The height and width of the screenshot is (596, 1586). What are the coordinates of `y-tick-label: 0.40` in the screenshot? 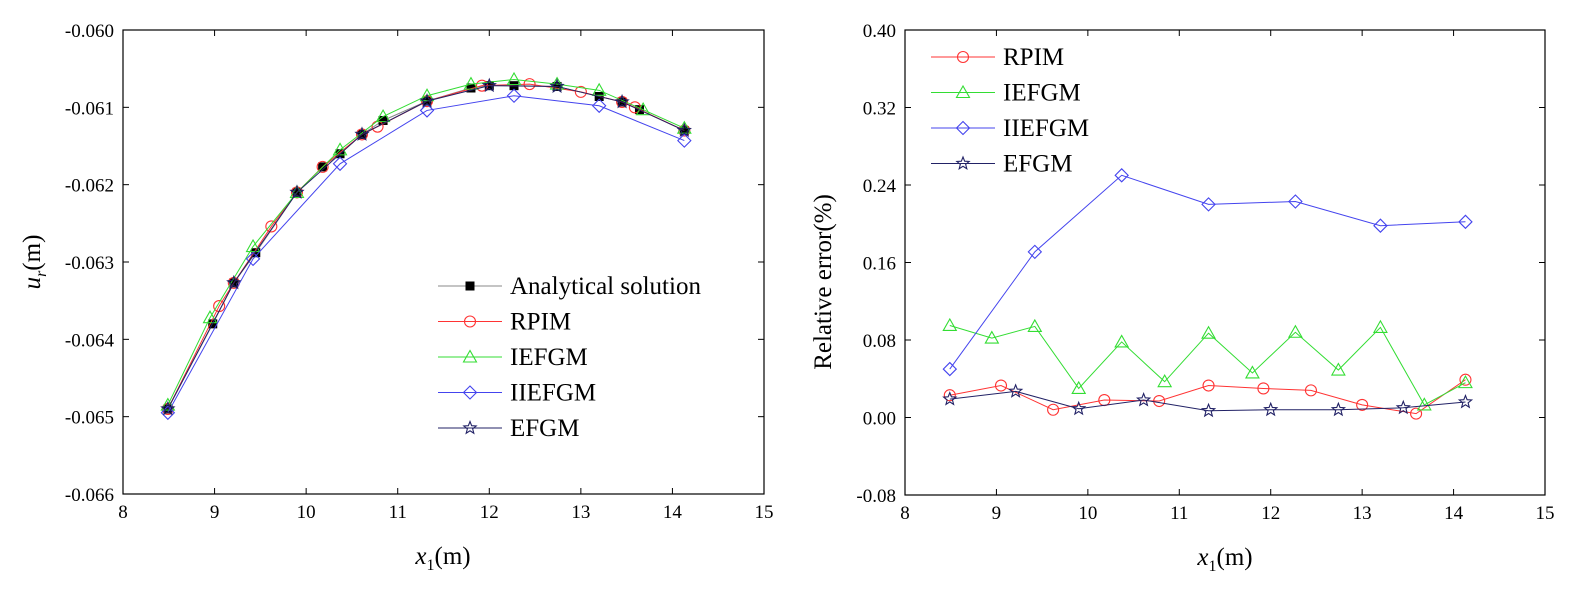 It's located at (879, 31).